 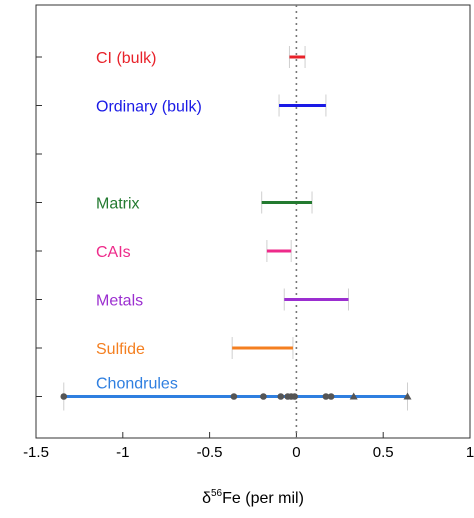 I want to click on x-tick-label: -0.5, so click(x=210, y=452).